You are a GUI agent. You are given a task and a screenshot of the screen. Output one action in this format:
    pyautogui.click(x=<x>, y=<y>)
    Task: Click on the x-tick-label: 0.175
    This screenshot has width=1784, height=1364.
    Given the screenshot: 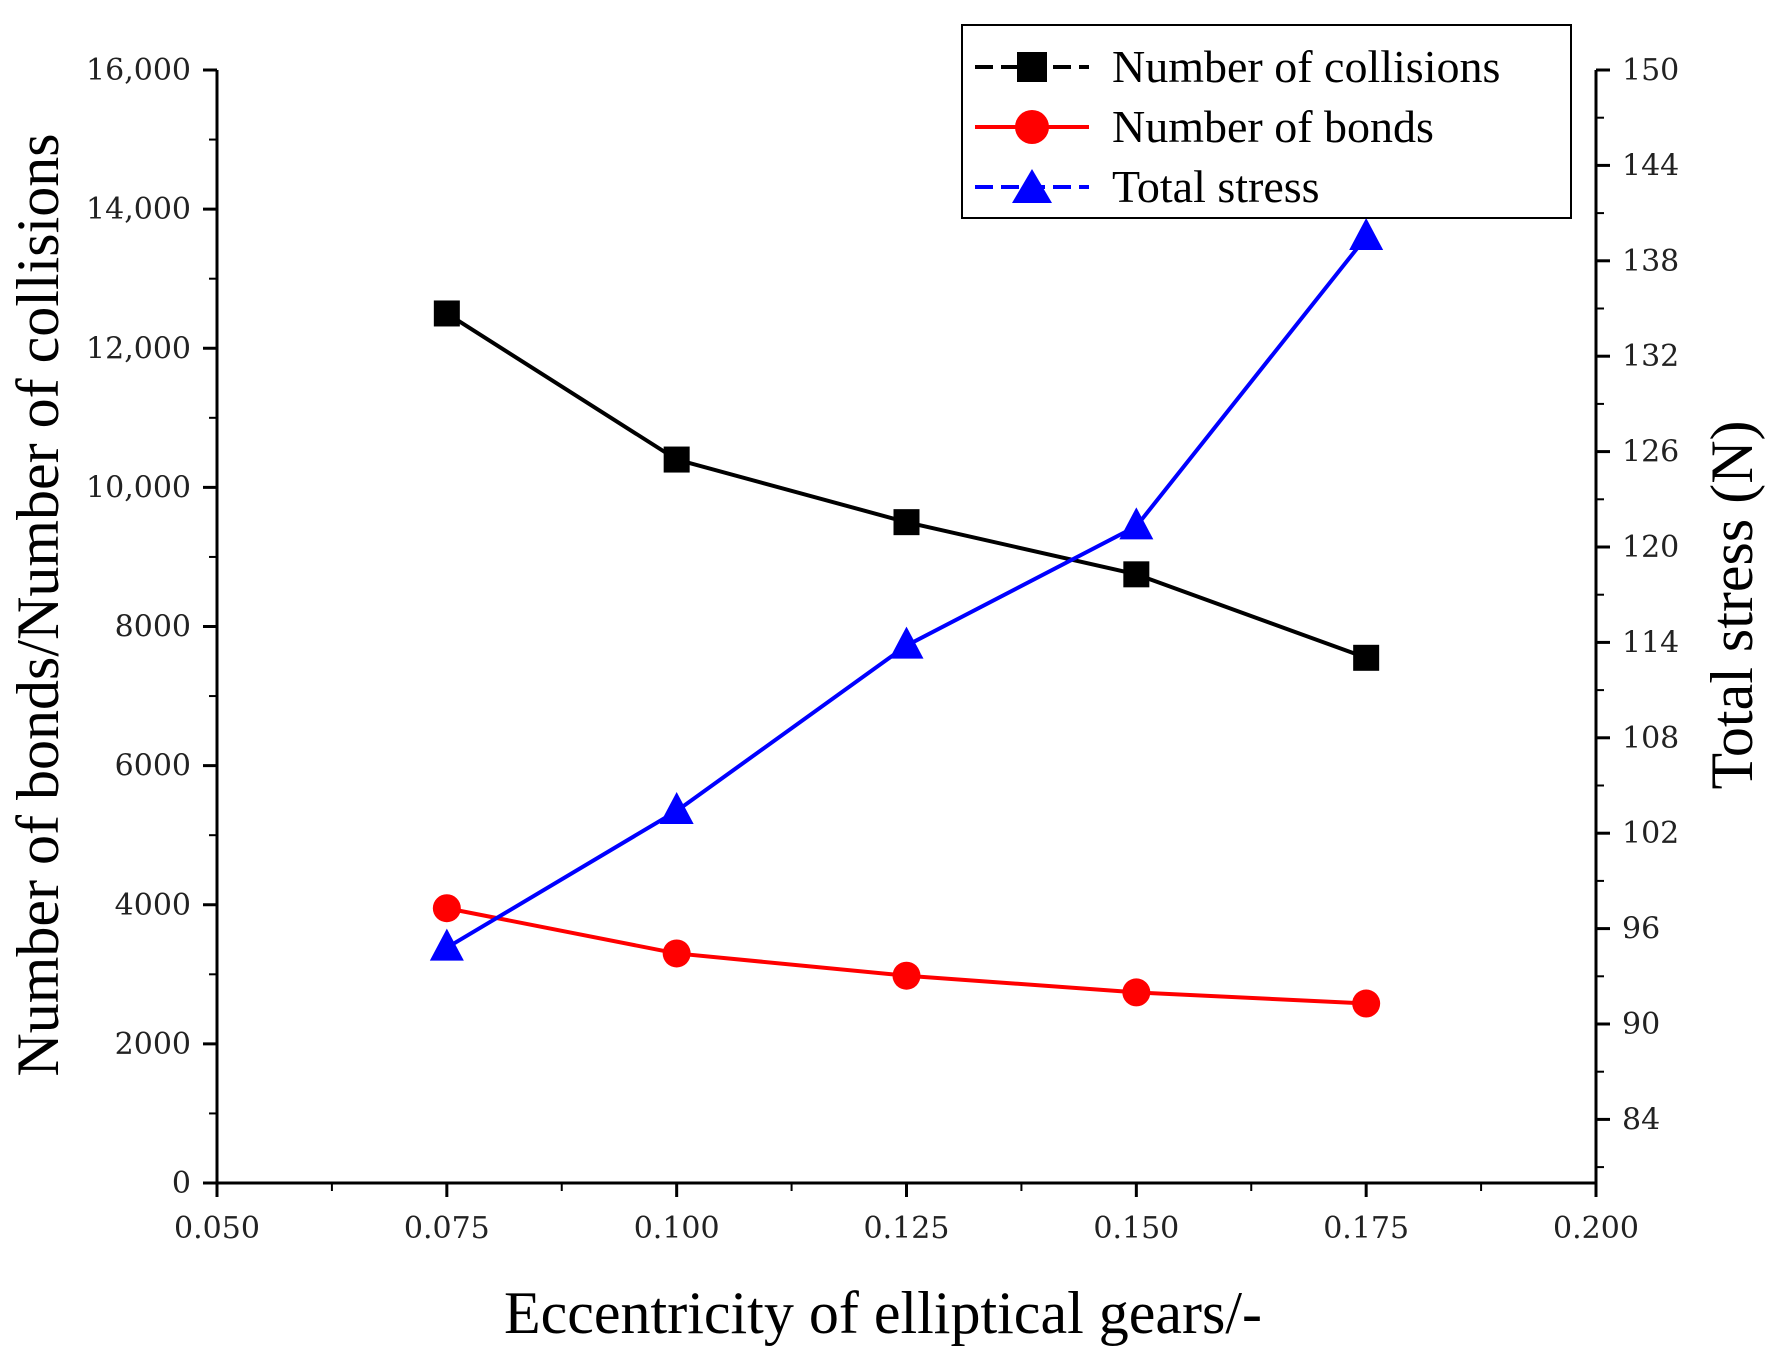 What is the action you would take?
    pyautogui.click(x=1366, y=1228)
    